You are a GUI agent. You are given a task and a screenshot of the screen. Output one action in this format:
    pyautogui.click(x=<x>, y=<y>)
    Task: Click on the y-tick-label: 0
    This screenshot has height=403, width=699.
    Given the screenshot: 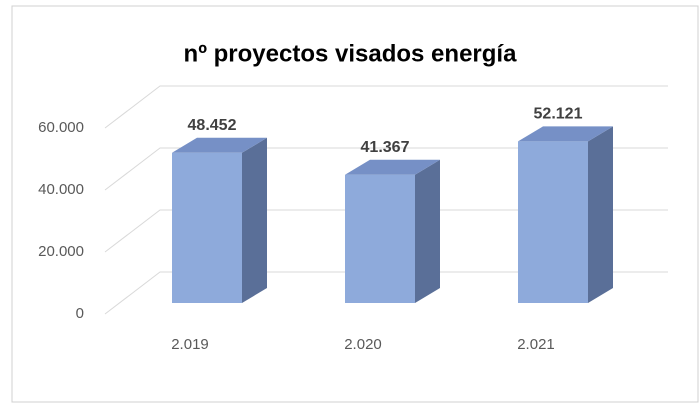 What is the action you would take?
    pyautogui.click(x=80, y=313)
    